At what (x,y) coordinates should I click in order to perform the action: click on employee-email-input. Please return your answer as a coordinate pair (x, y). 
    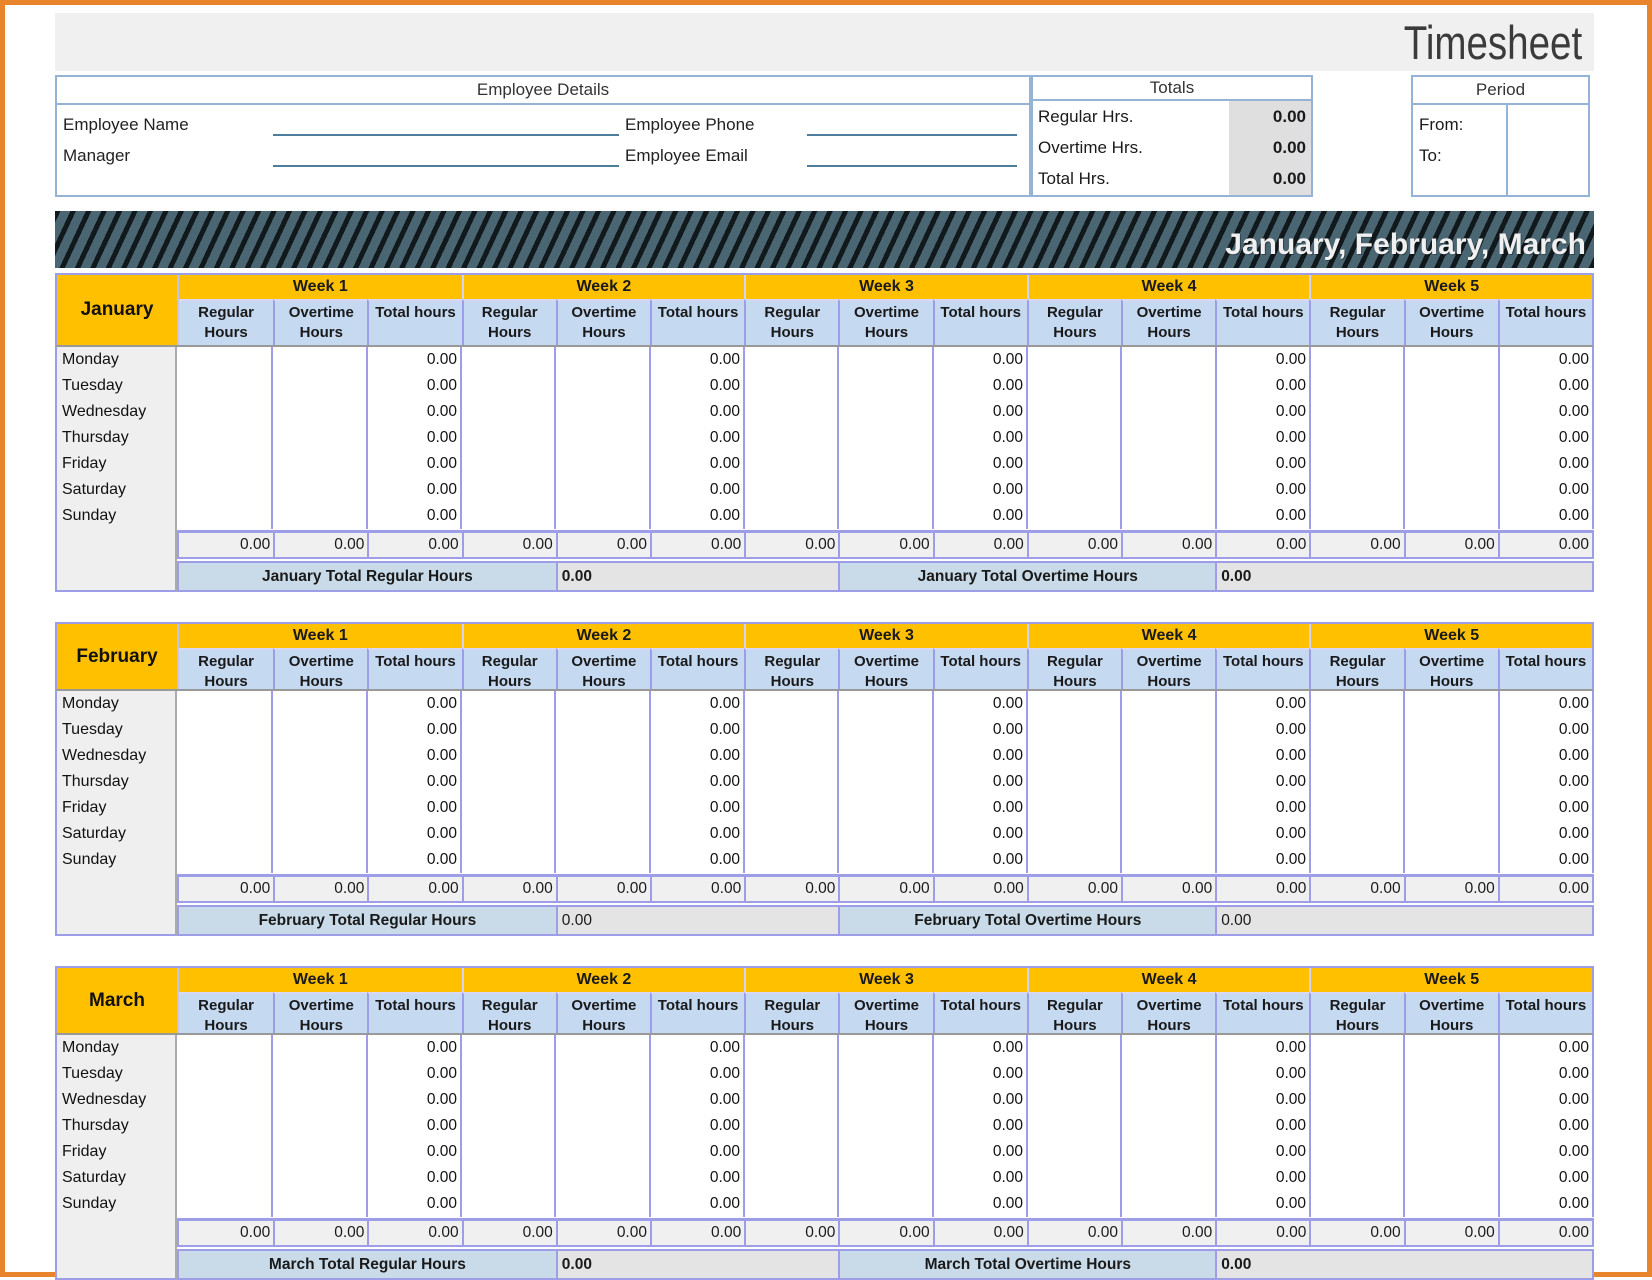
    Looking at the image, I should click on (912, 154).